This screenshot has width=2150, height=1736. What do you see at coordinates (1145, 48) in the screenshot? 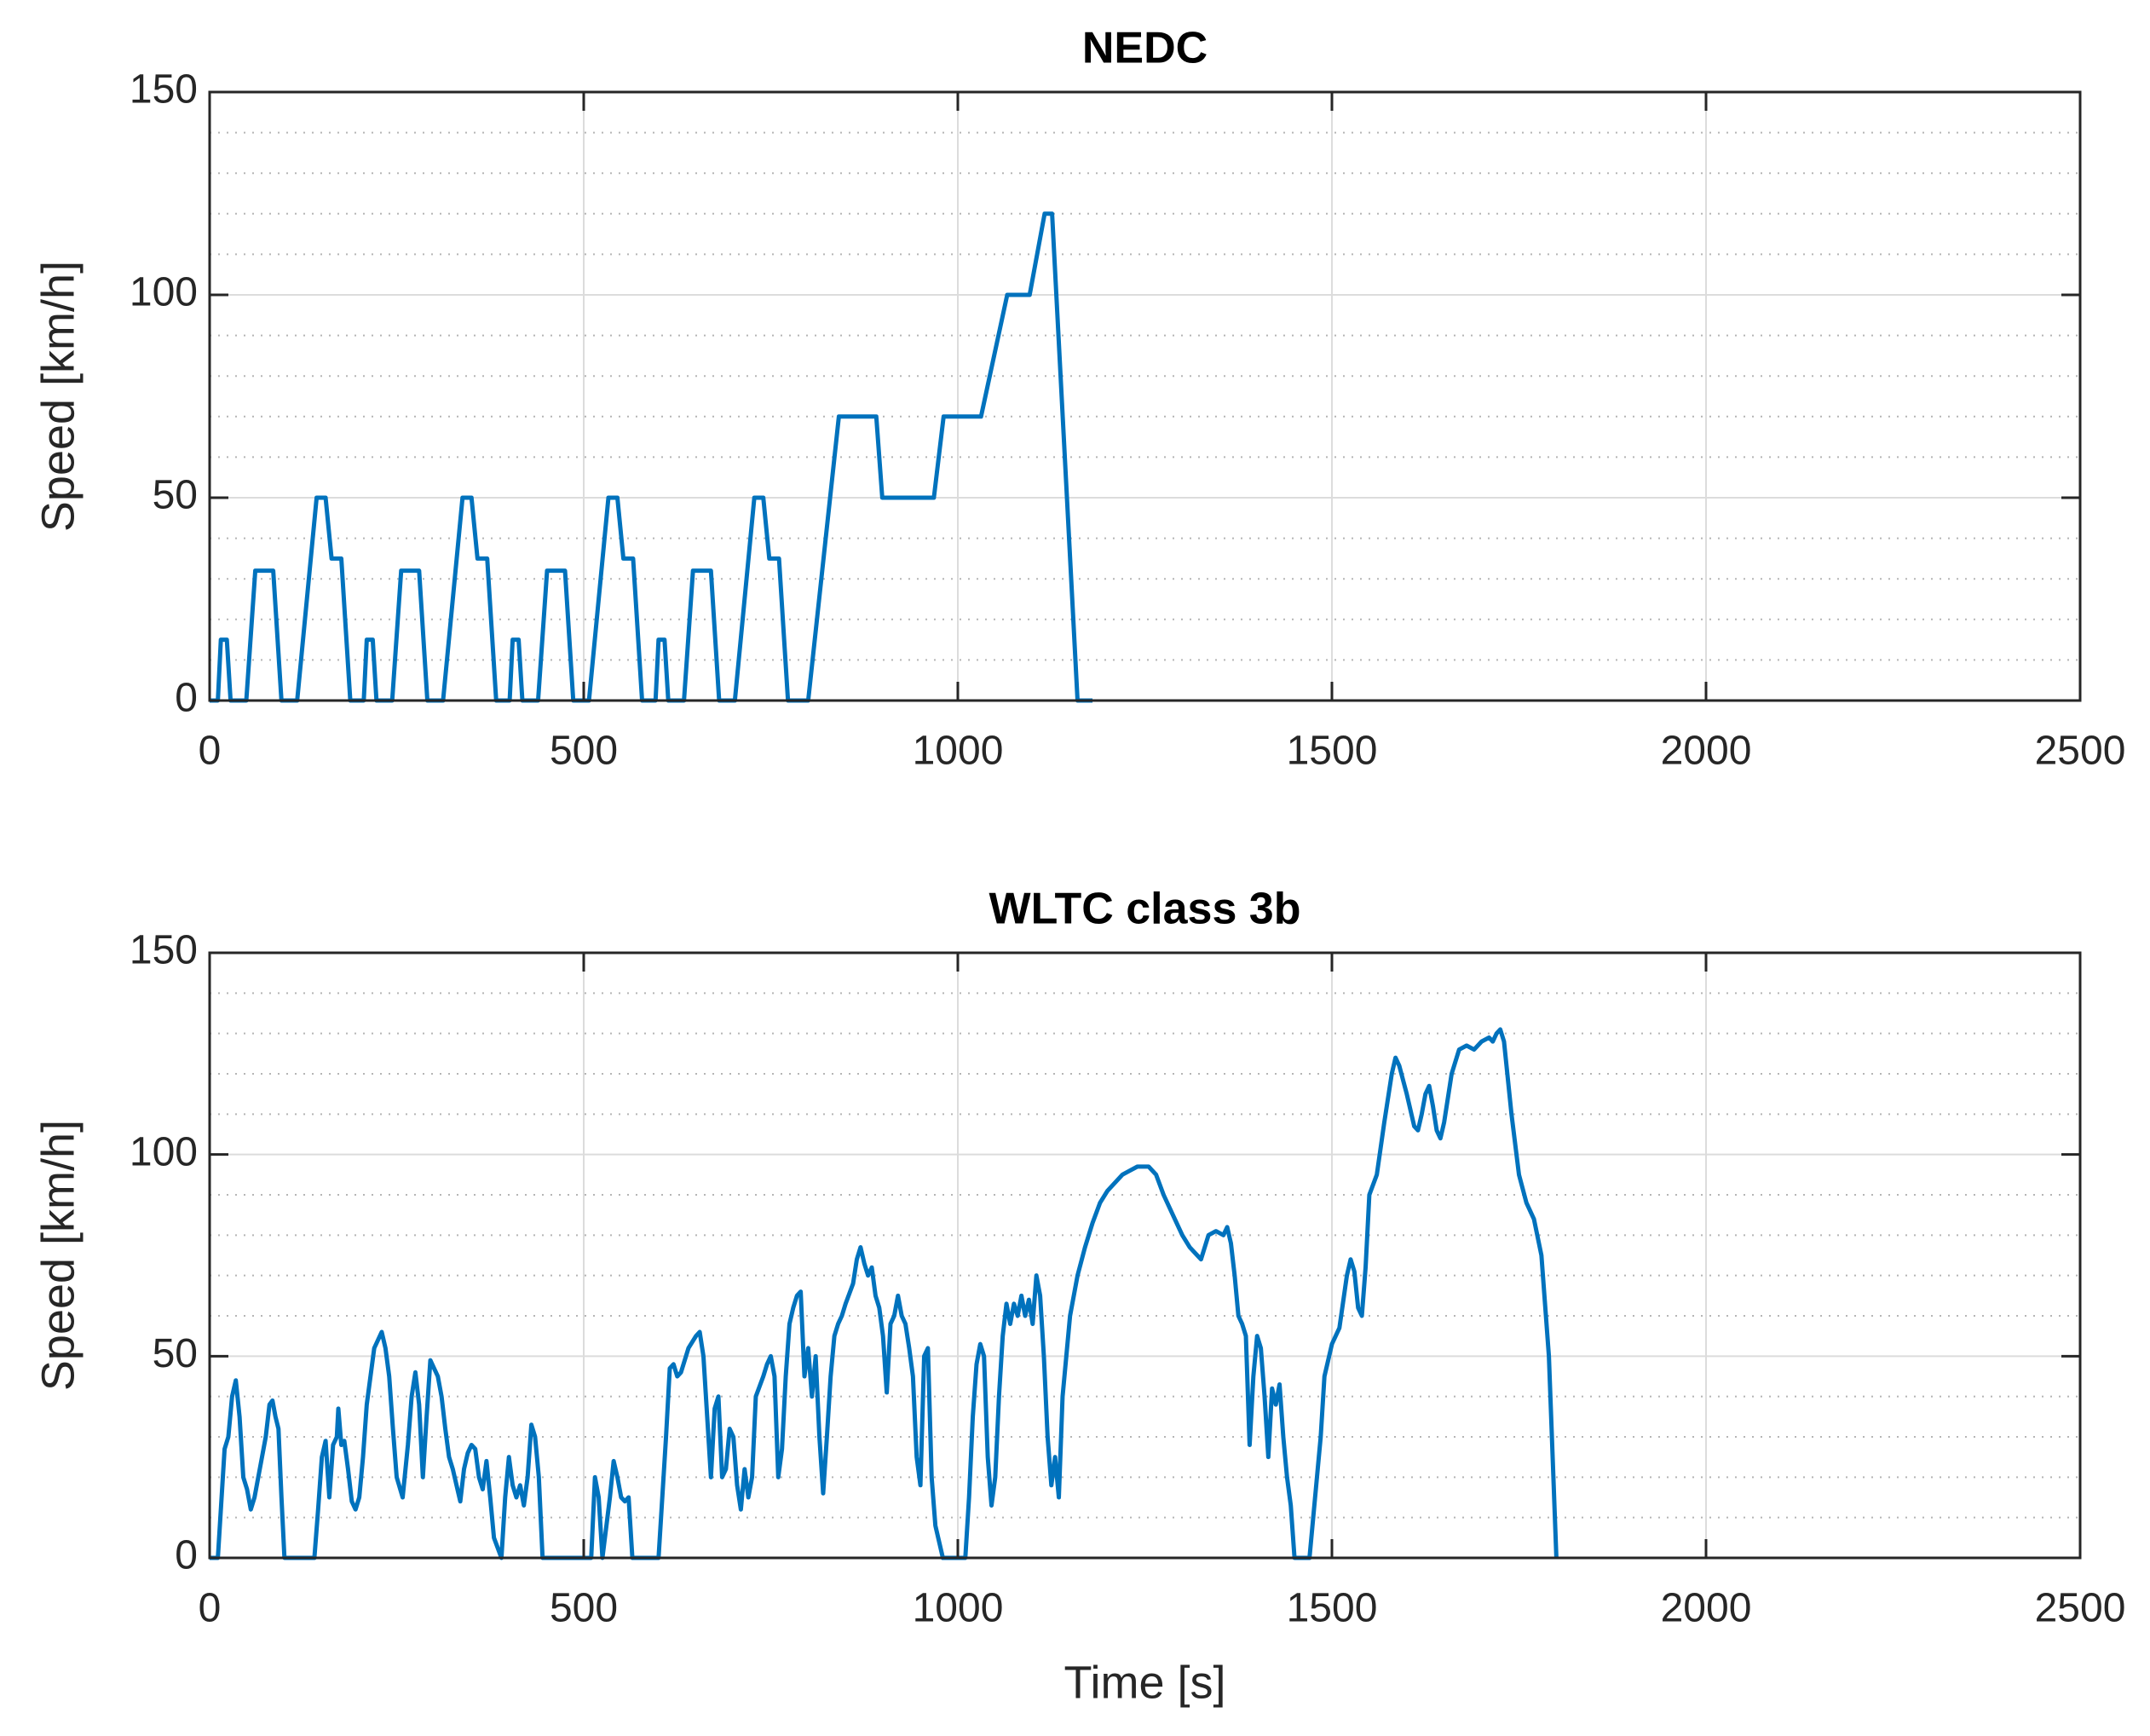
I see `chart-title: NEDC` at bounding box center [1145, 48].